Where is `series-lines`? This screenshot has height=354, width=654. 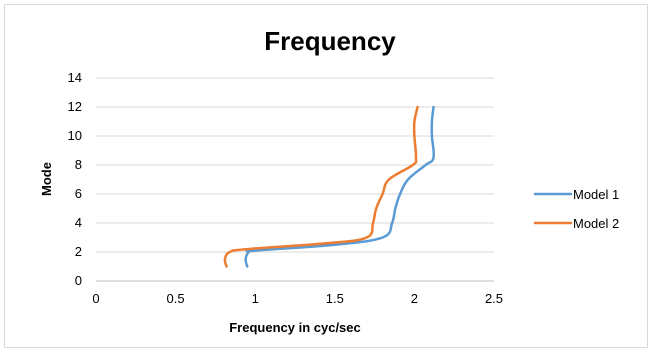
series-lines is located at coordinates (329, 186).